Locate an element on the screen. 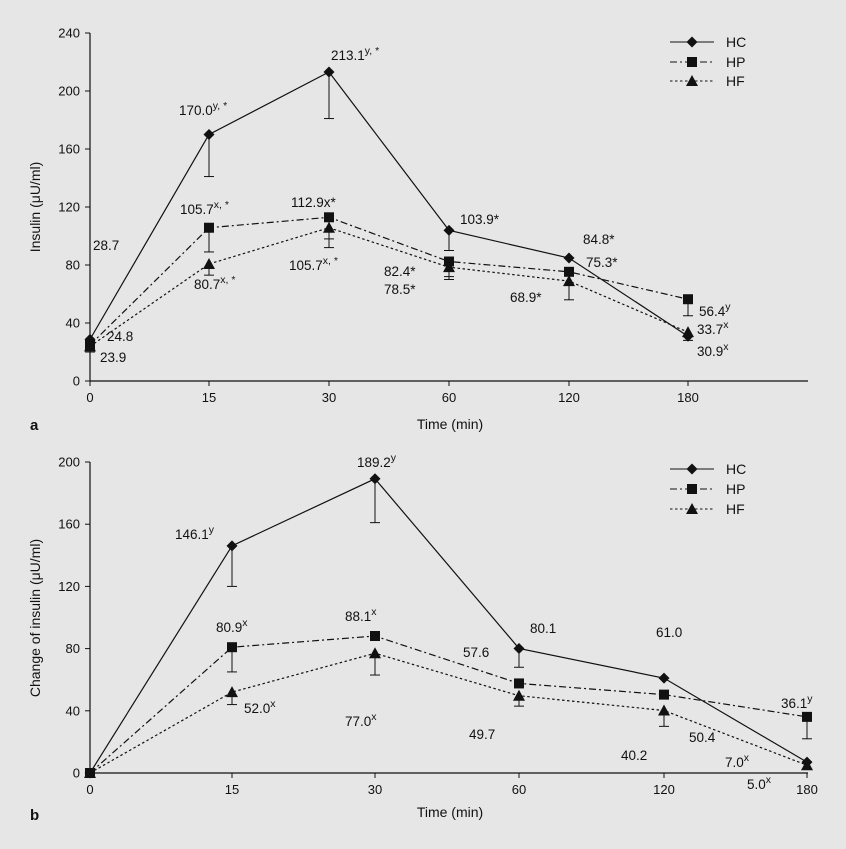  x-tick-label: 30 is located at coordinates (375, 789).